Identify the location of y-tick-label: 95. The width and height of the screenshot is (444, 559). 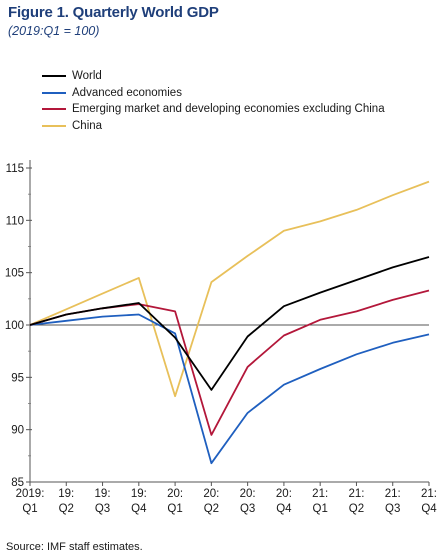
(17, 378).